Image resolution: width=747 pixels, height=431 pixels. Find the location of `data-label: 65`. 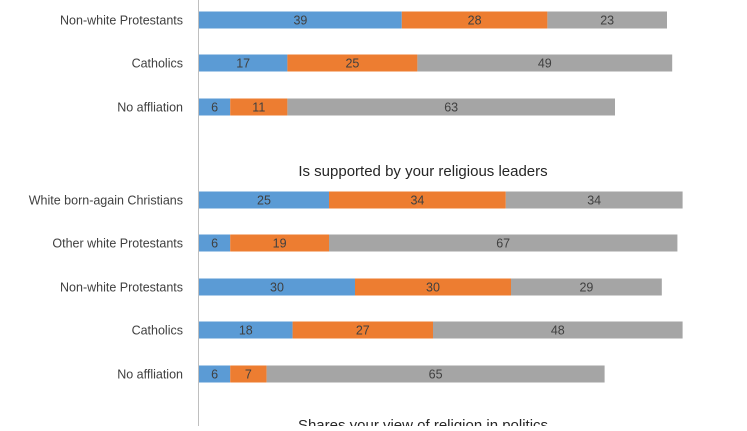

data-label: 65 is located at coordinates (436, 375).